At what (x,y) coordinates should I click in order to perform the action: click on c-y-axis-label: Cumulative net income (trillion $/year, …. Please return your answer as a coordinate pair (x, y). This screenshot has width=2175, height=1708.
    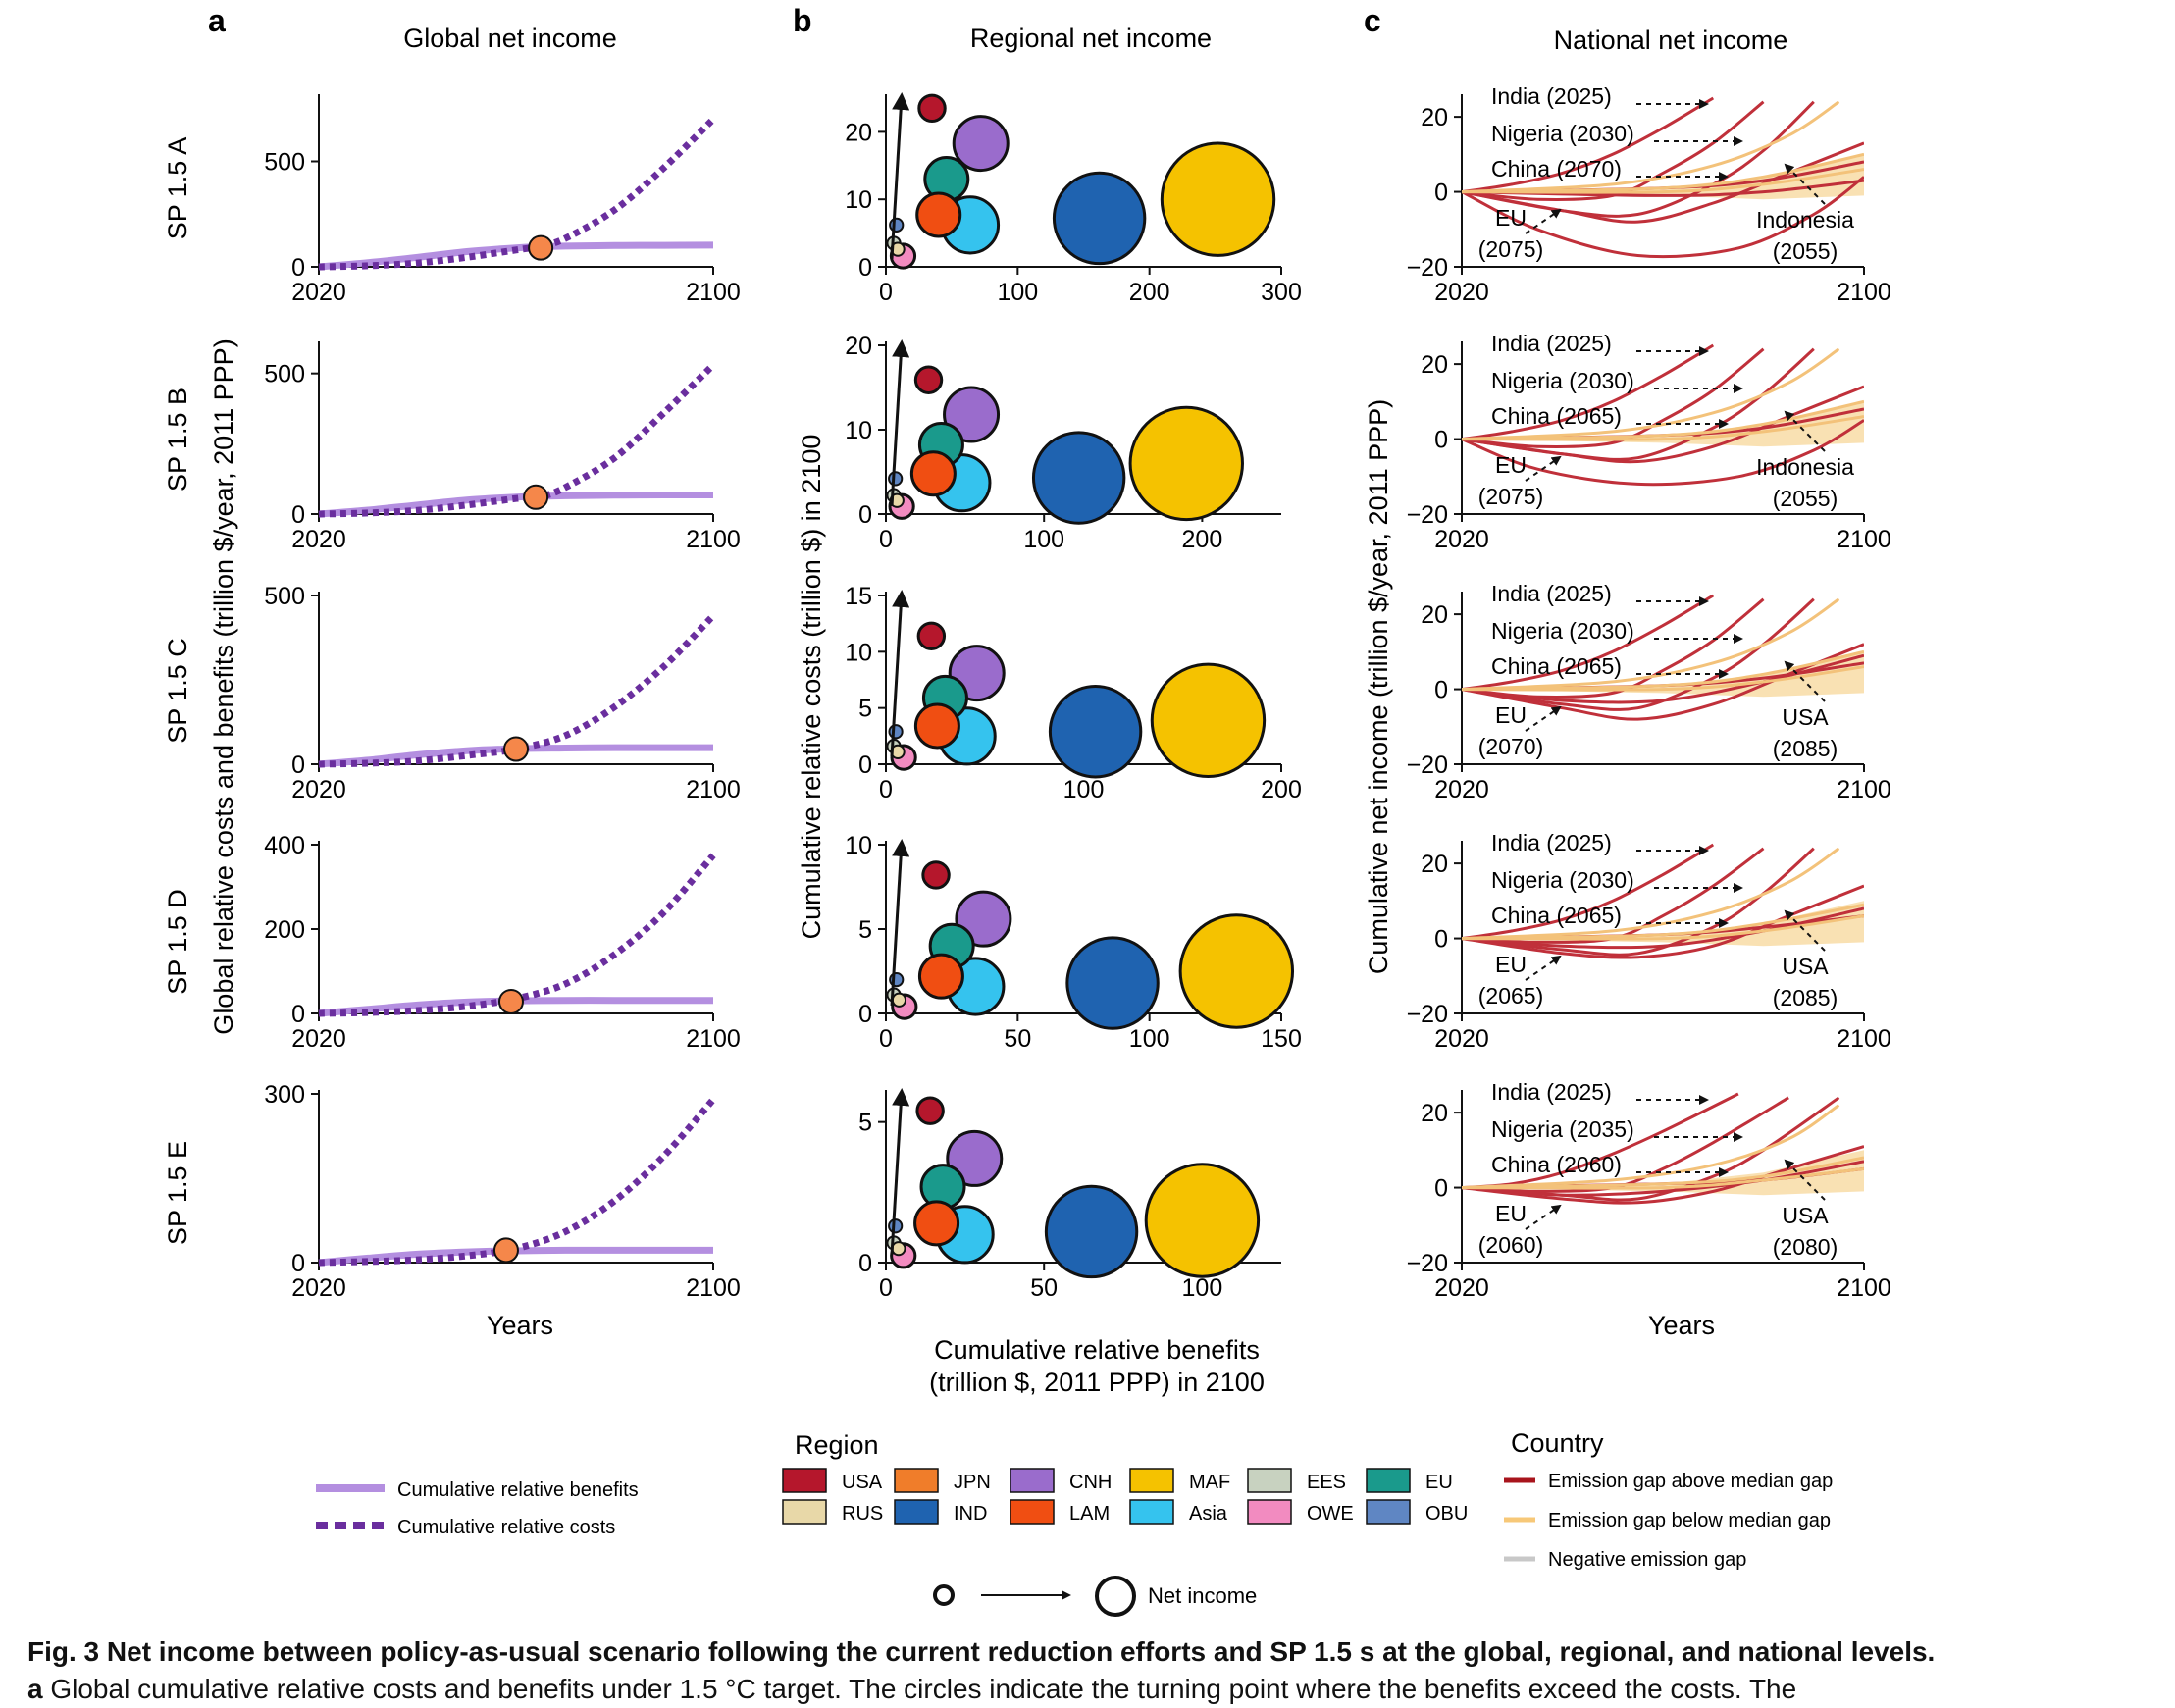
    Looking at the image, I should click on (1378, 686).